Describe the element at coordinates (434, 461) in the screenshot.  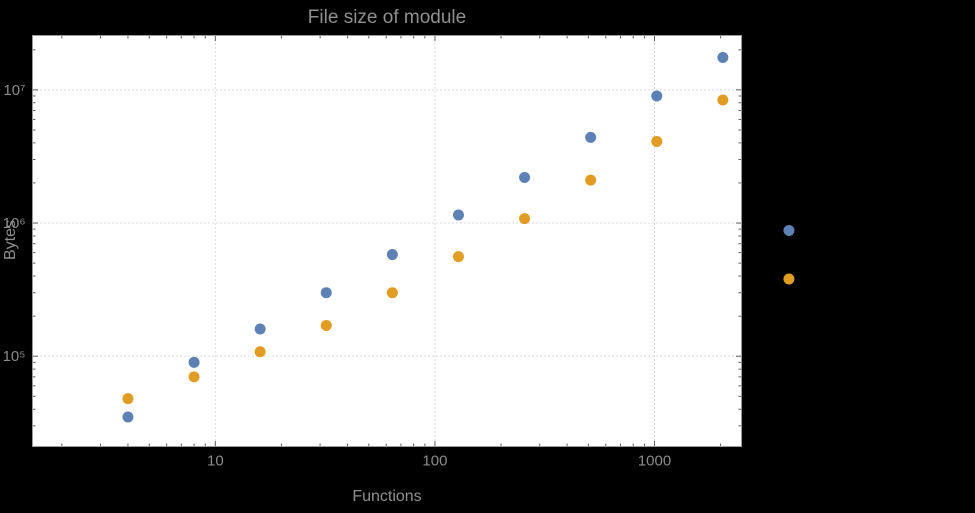
I see `x-tick-label: 100` at that location.